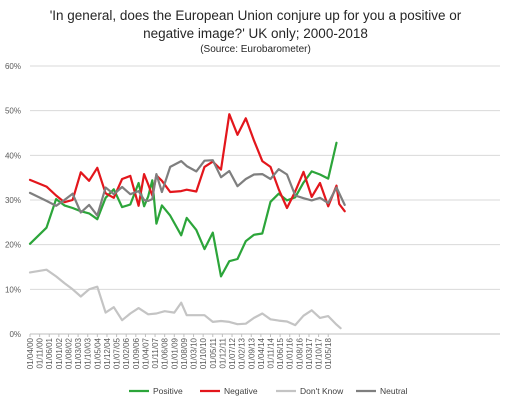 This screenshot has width=511, height=405. I want to click on series-line-neutral, so click(187, 188).